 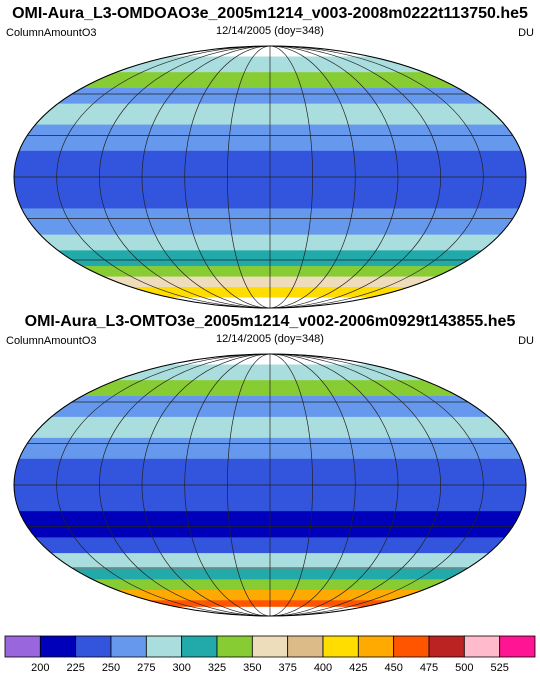 What do you see at coordinates (252, 668) in the screenshot?
I see `colorbar-label: 350` at bounding box center [252, 668].